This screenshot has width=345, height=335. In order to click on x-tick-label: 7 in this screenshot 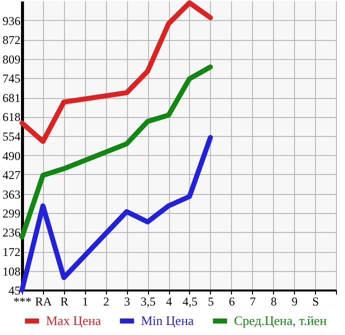, I will do `click(253, 301)`.